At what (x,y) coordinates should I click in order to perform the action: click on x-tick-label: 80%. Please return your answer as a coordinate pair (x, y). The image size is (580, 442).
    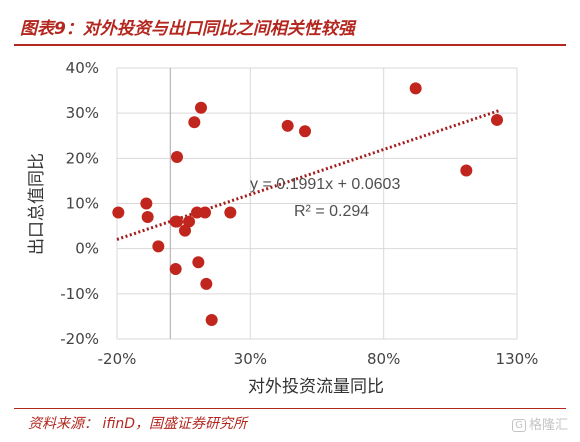
    Looking at the image, I should click on (383, 359).